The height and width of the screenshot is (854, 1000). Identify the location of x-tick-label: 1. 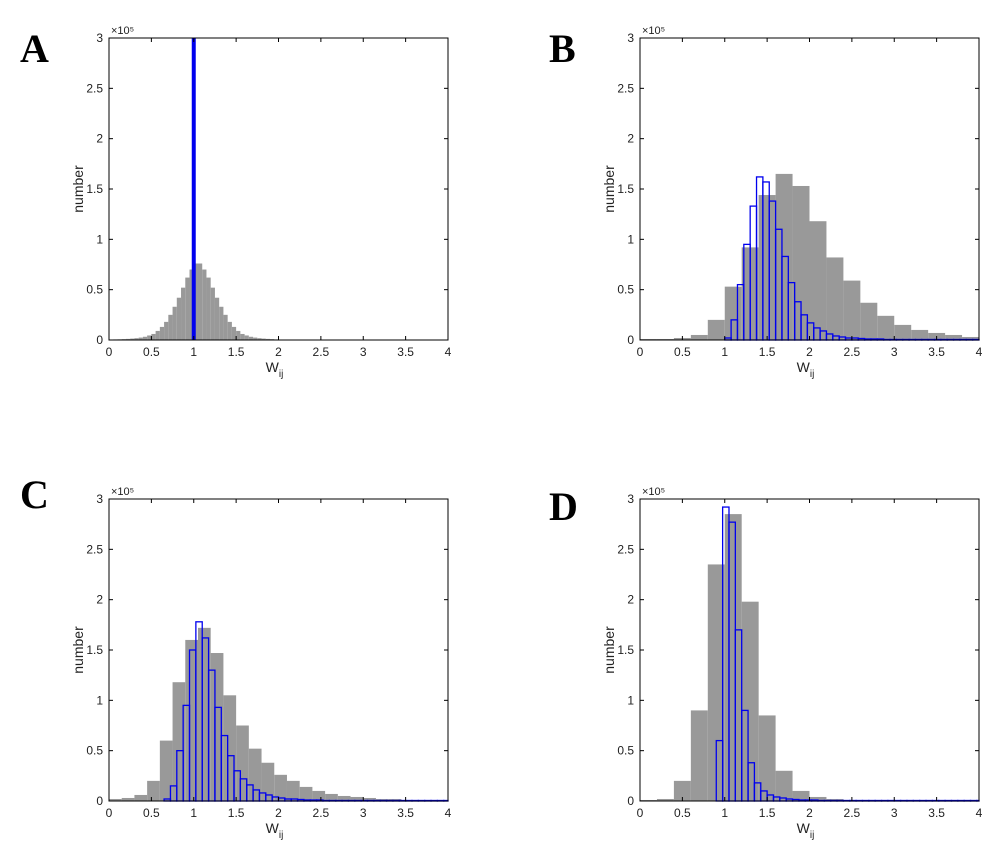
(724, 813).